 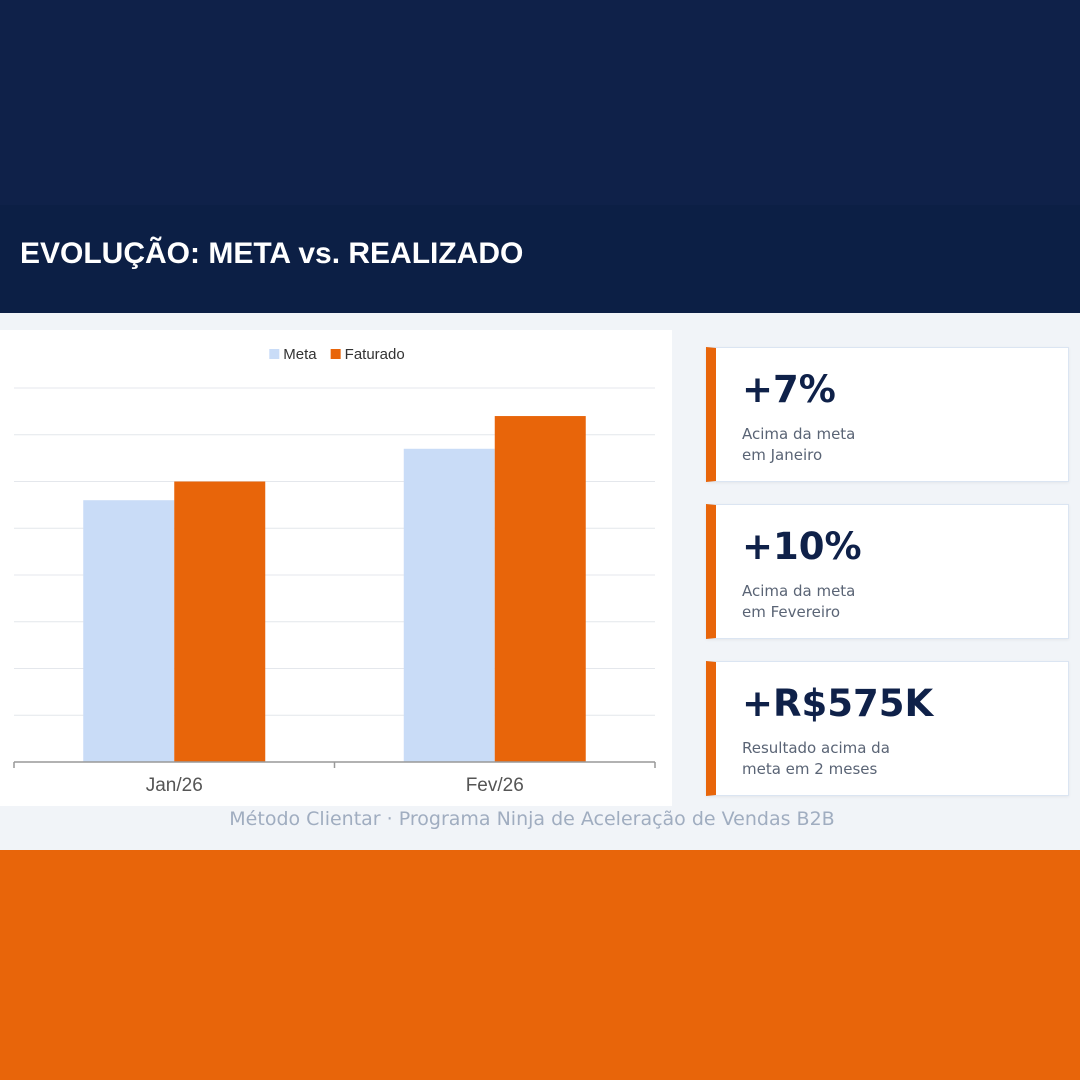 I want to click on stat-value: +10%, so click(x=802, y=546).